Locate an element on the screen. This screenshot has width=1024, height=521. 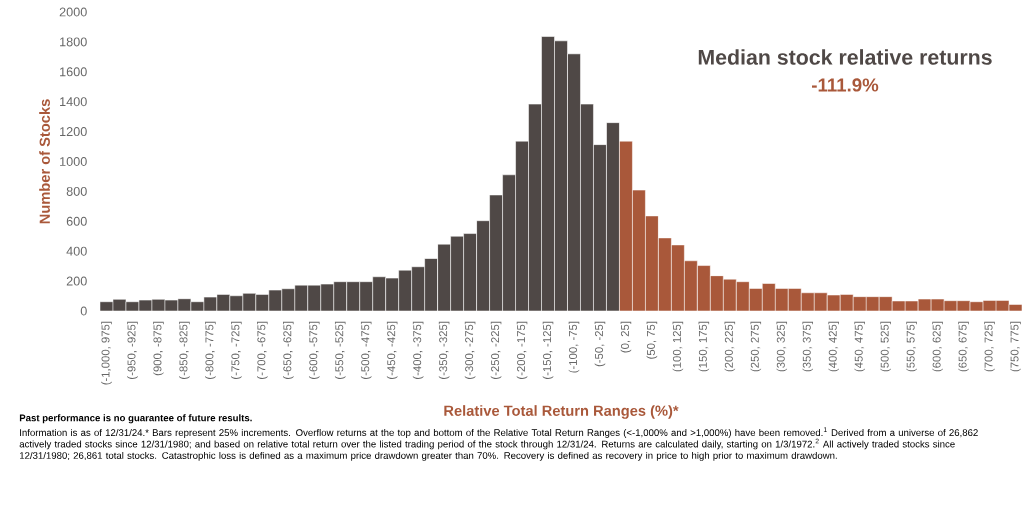
x-tick-label: (-450, -425] is located at coordinates (392, 350).